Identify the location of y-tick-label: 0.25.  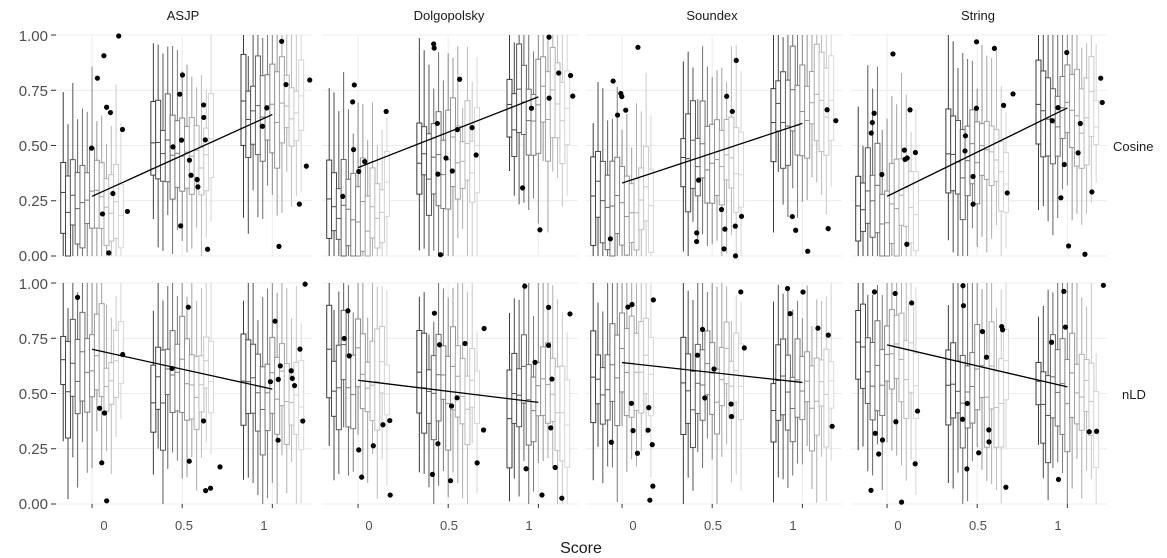
(33, 201).